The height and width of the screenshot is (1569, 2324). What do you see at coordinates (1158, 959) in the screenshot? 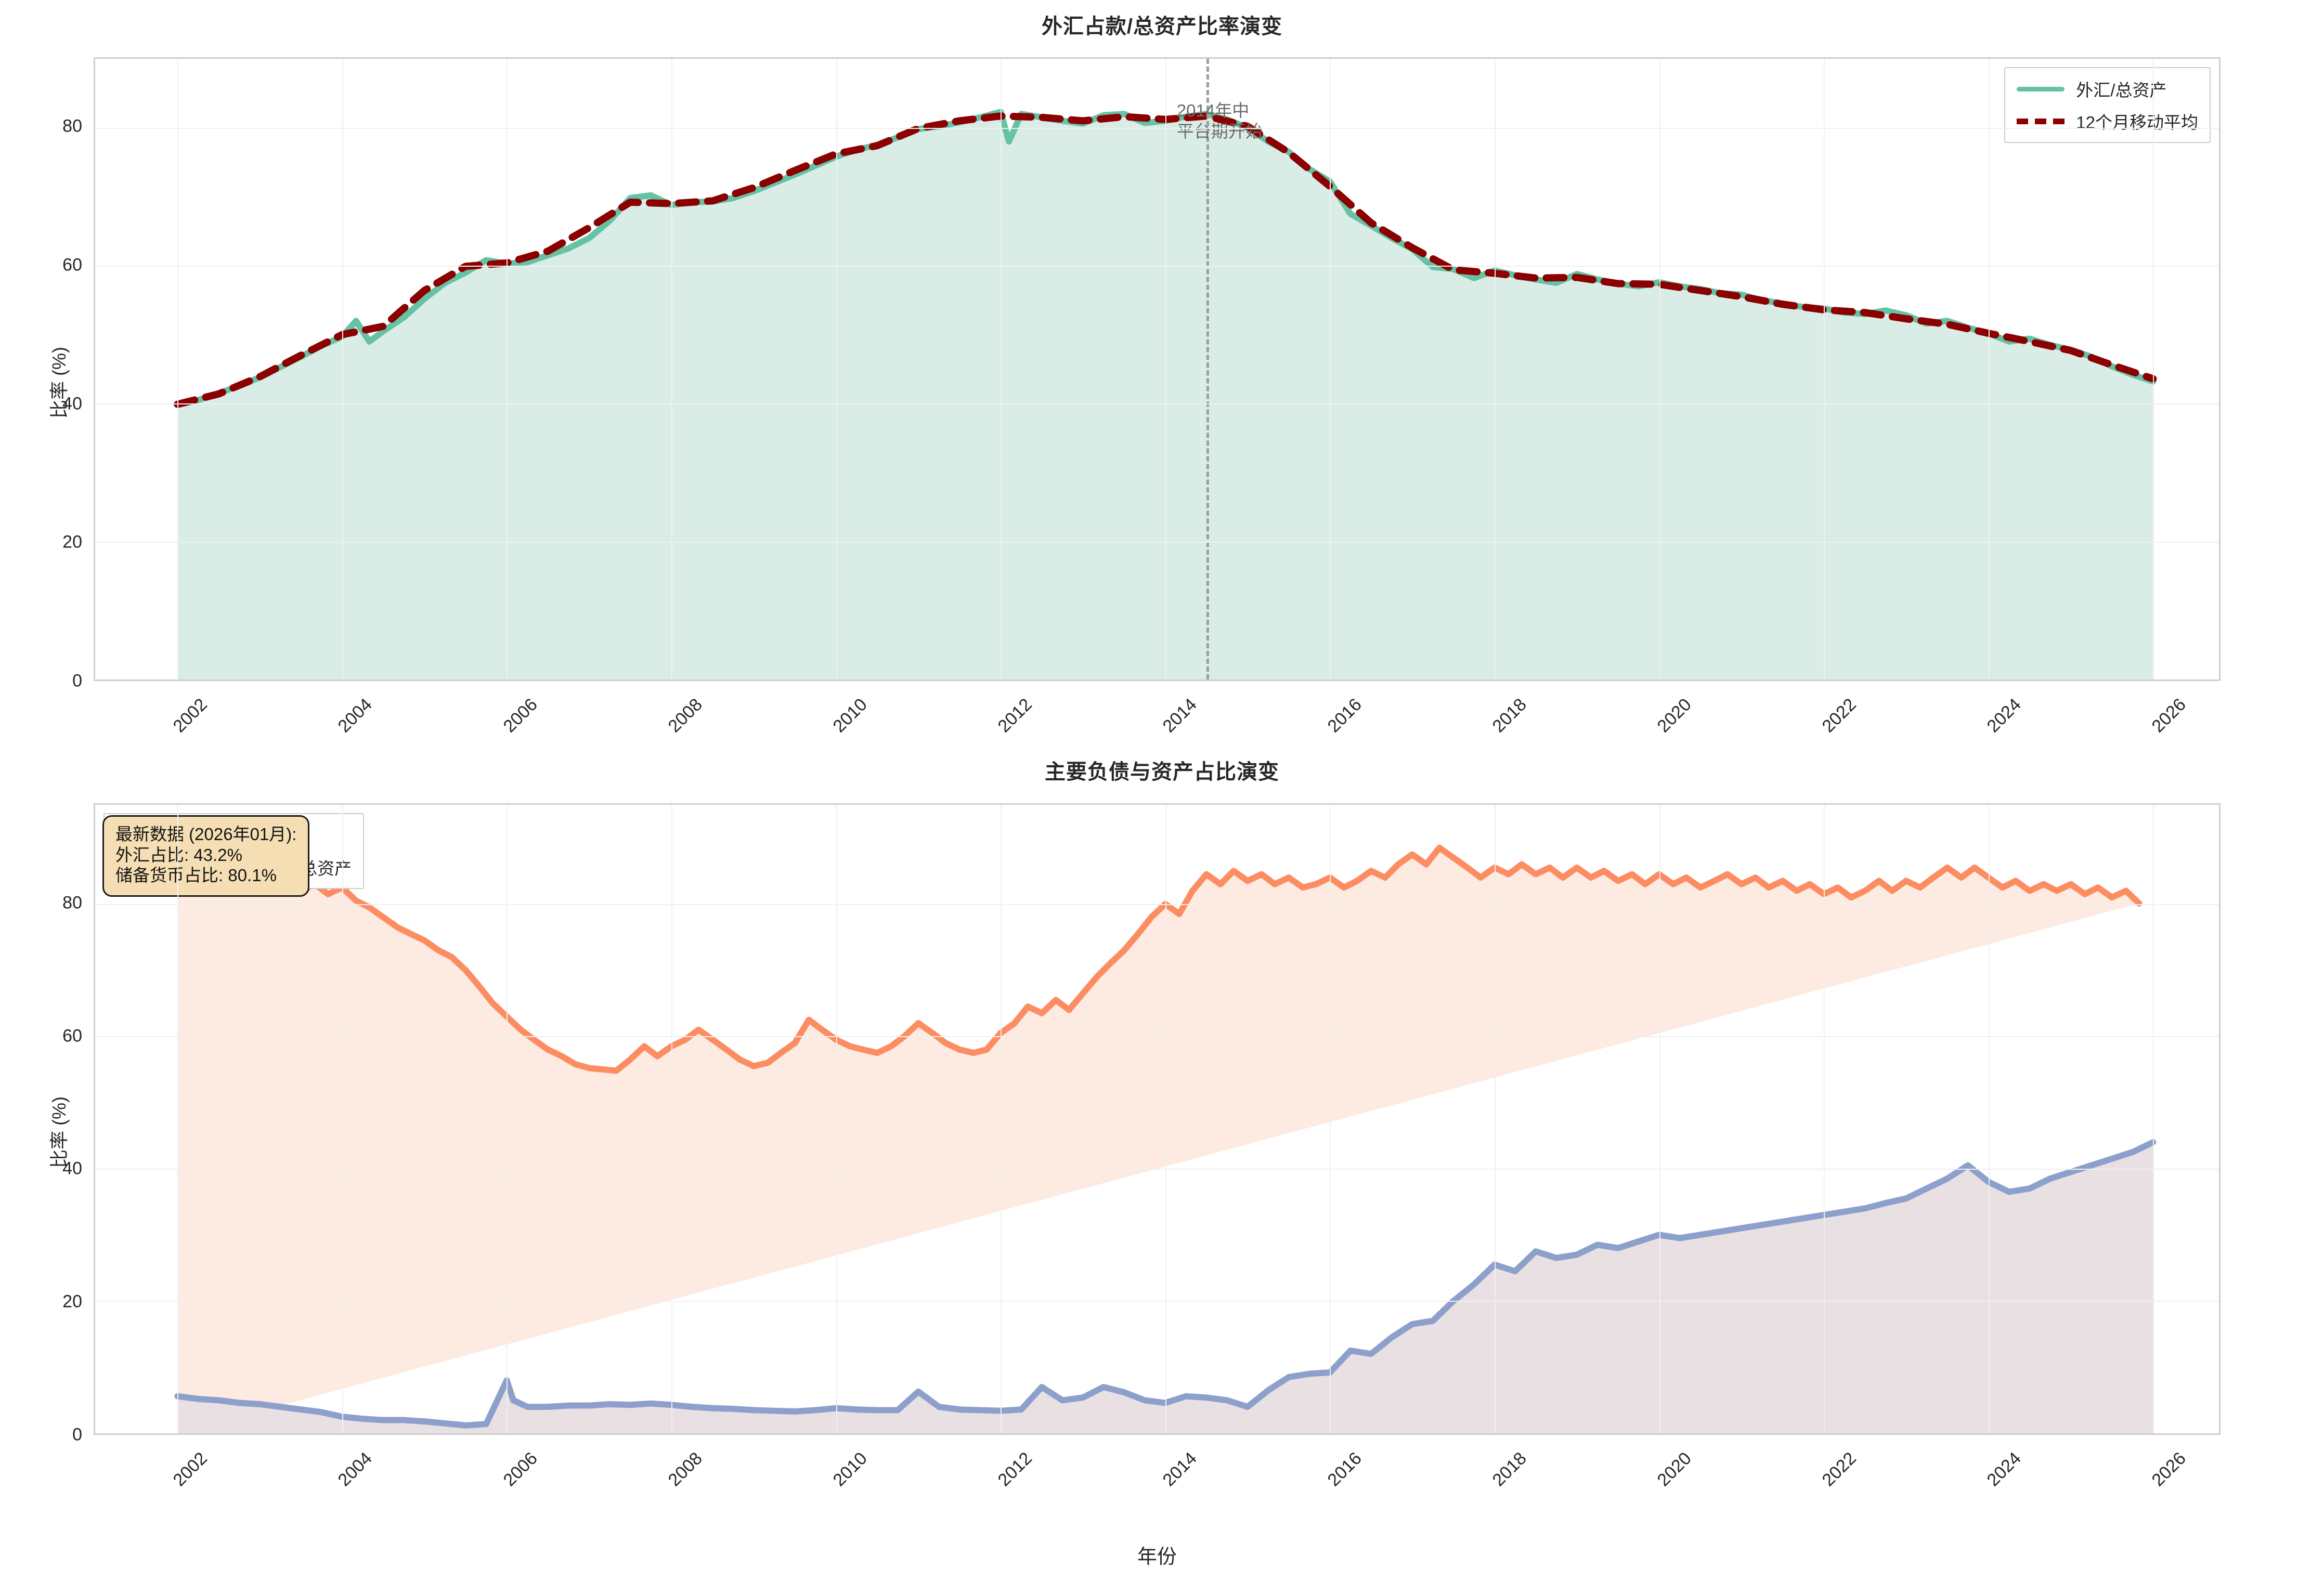
I see `series-line--` at bounding box center [1158, 959].